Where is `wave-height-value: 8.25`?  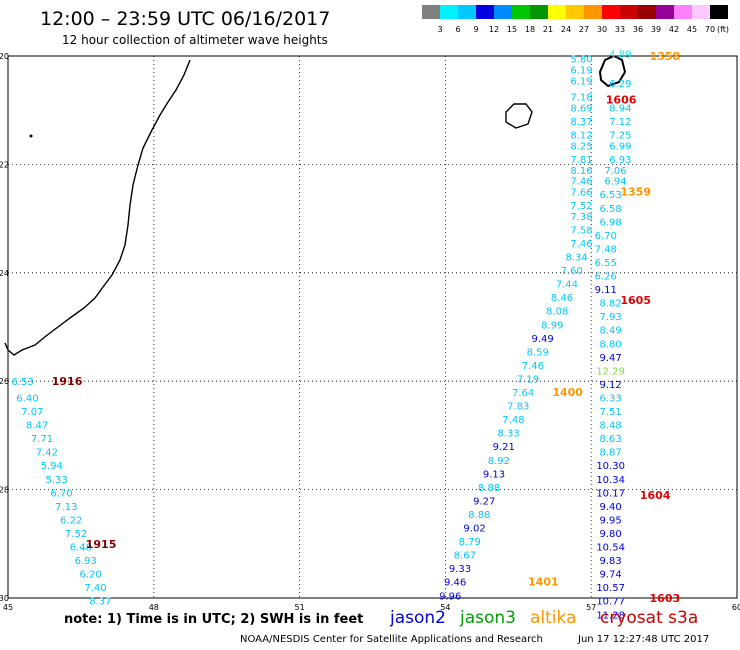 wave-height-value: 8.25 is located at coordinates (581, 146).